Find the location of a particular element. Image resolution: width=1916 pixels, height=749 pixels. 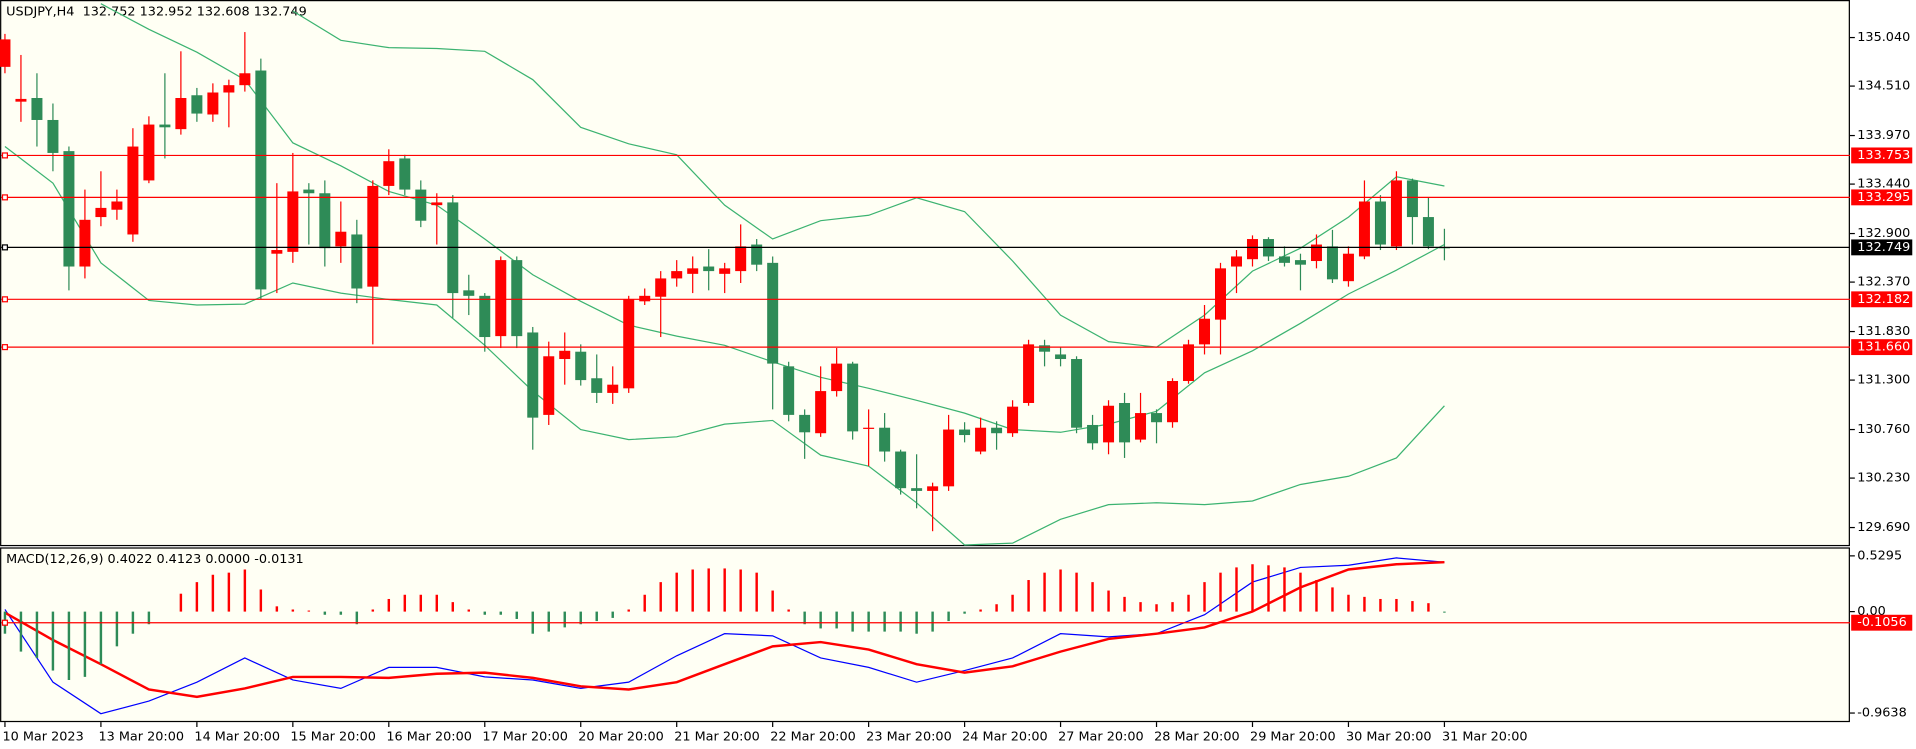

x-tick-label: 20 Mar 20:00 is located at coordinates (621, 736).